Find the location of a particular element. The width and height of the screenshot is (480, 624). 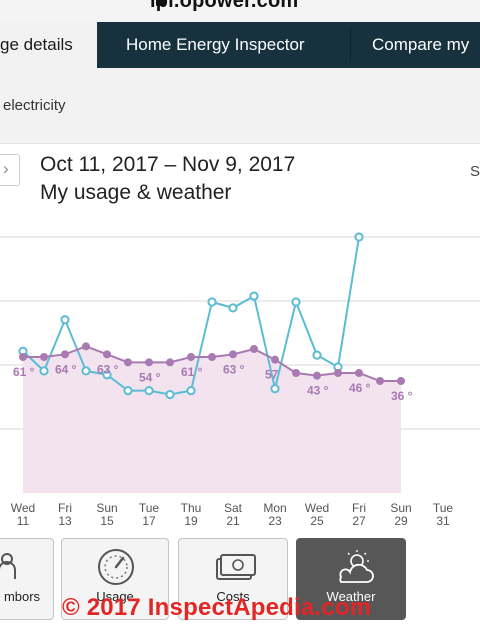

neighbors-icon is located at coordinates (8, 566).